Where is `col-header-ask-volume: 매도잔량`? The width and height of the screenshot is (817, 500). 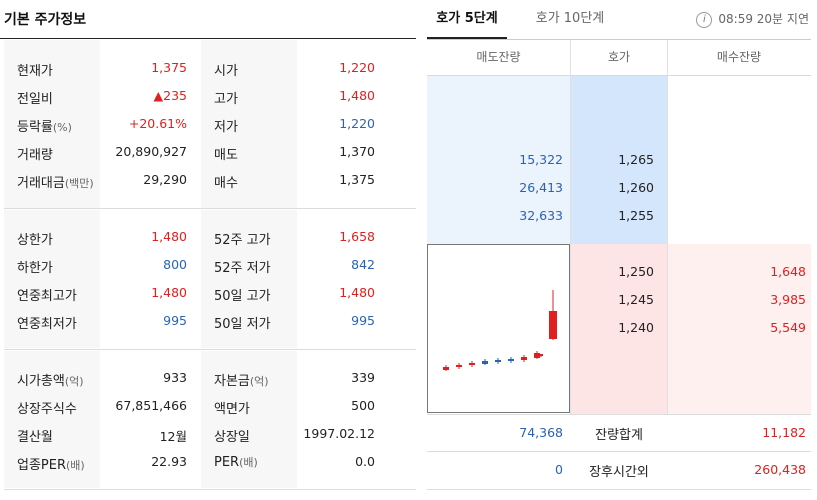 col-header-ask-volume: 매도잔량 is located at coordinates (498, 57).